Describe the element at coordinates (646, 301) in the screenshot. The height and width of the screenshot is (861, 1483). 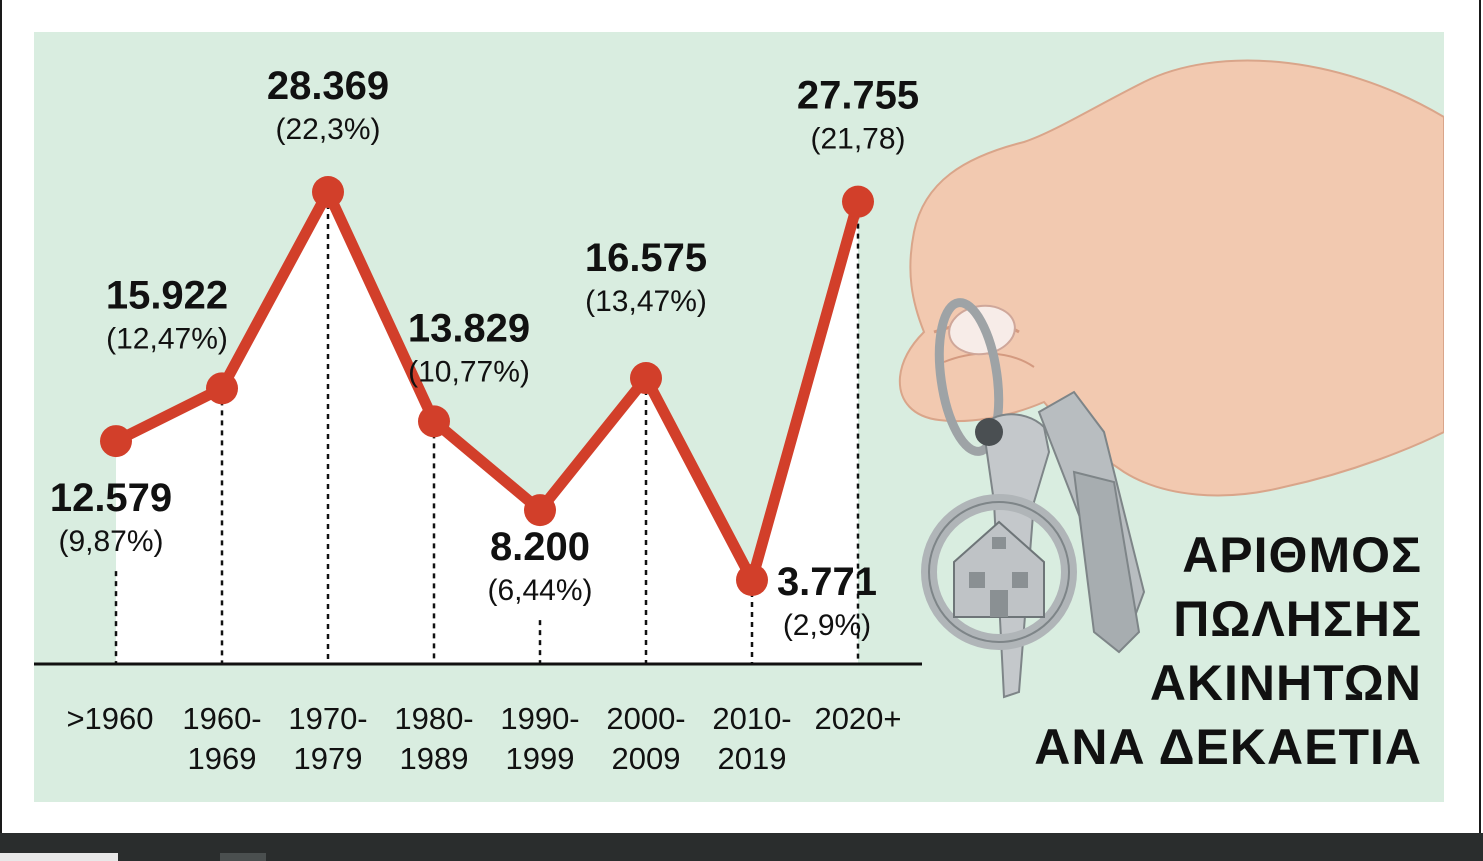
I see `data-percent-label: (13,47%)` at that location.